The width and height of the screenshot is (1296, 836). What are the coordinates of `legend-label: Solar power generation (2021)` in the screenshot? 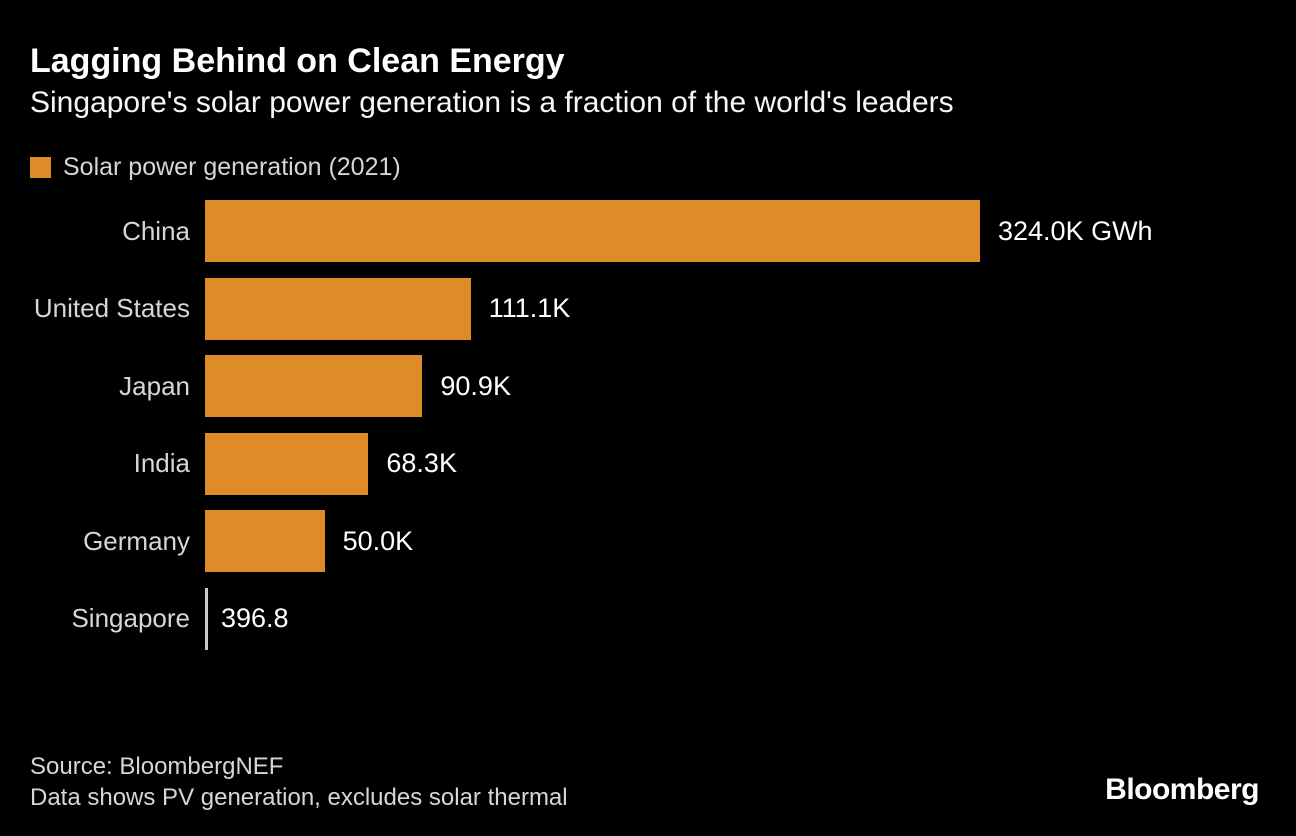 It's located at (232, 167).